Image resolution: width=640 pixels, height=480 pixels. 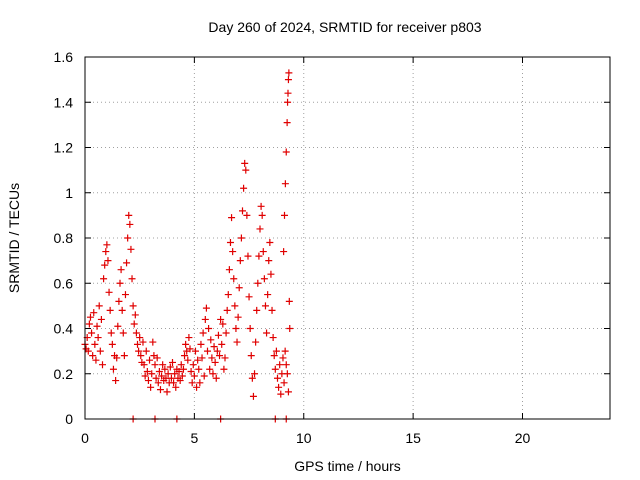 I want to click on x-tick-label: 10, so click(x=304, y=438).